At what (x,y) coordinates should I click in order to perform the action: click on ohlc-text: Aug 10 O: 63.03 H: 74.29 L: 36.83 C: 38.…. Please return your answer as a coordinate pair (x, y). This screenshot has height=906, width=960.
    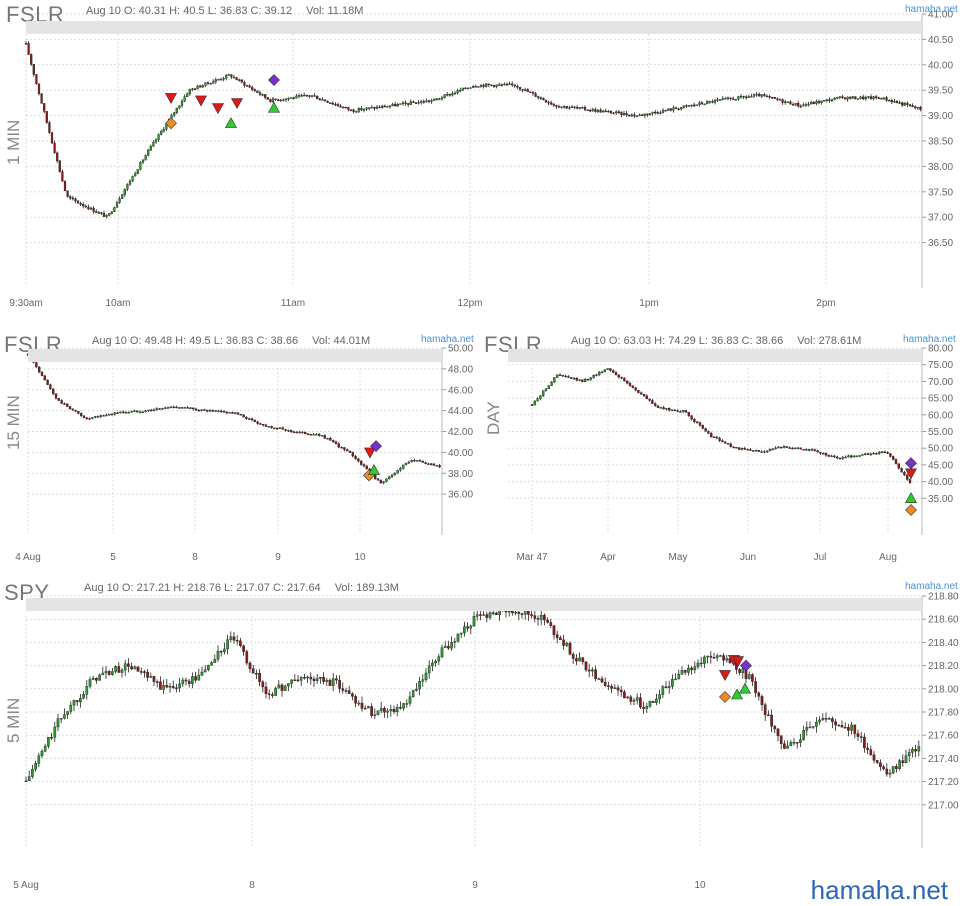
    Looking at the image, I should click on (677, 341).